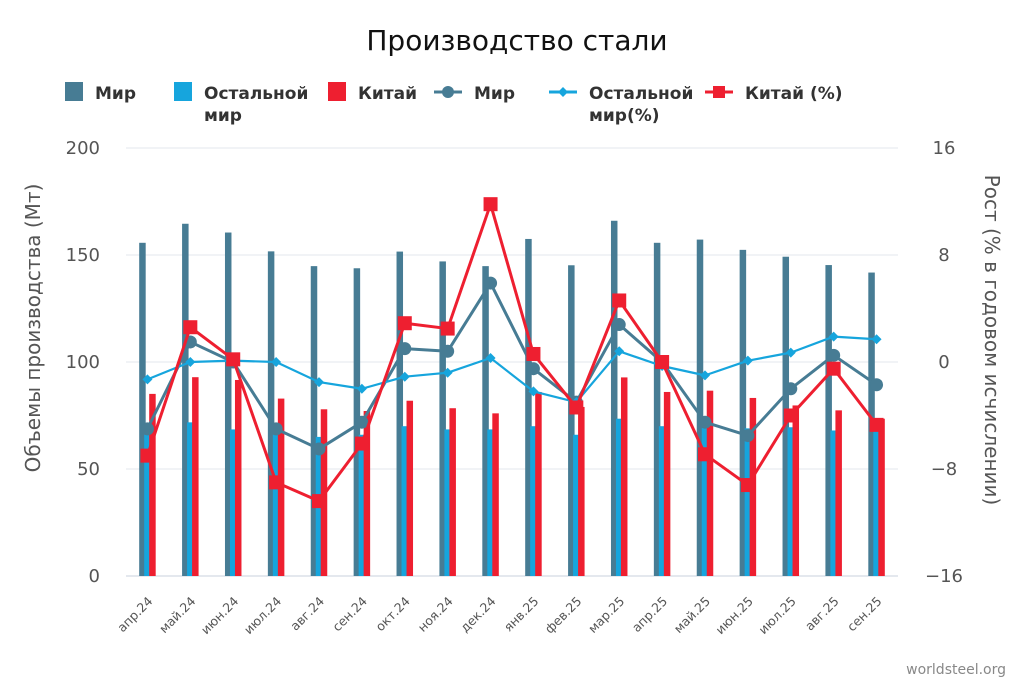  I want to click on category-label: сен.25, so click(864, 614).